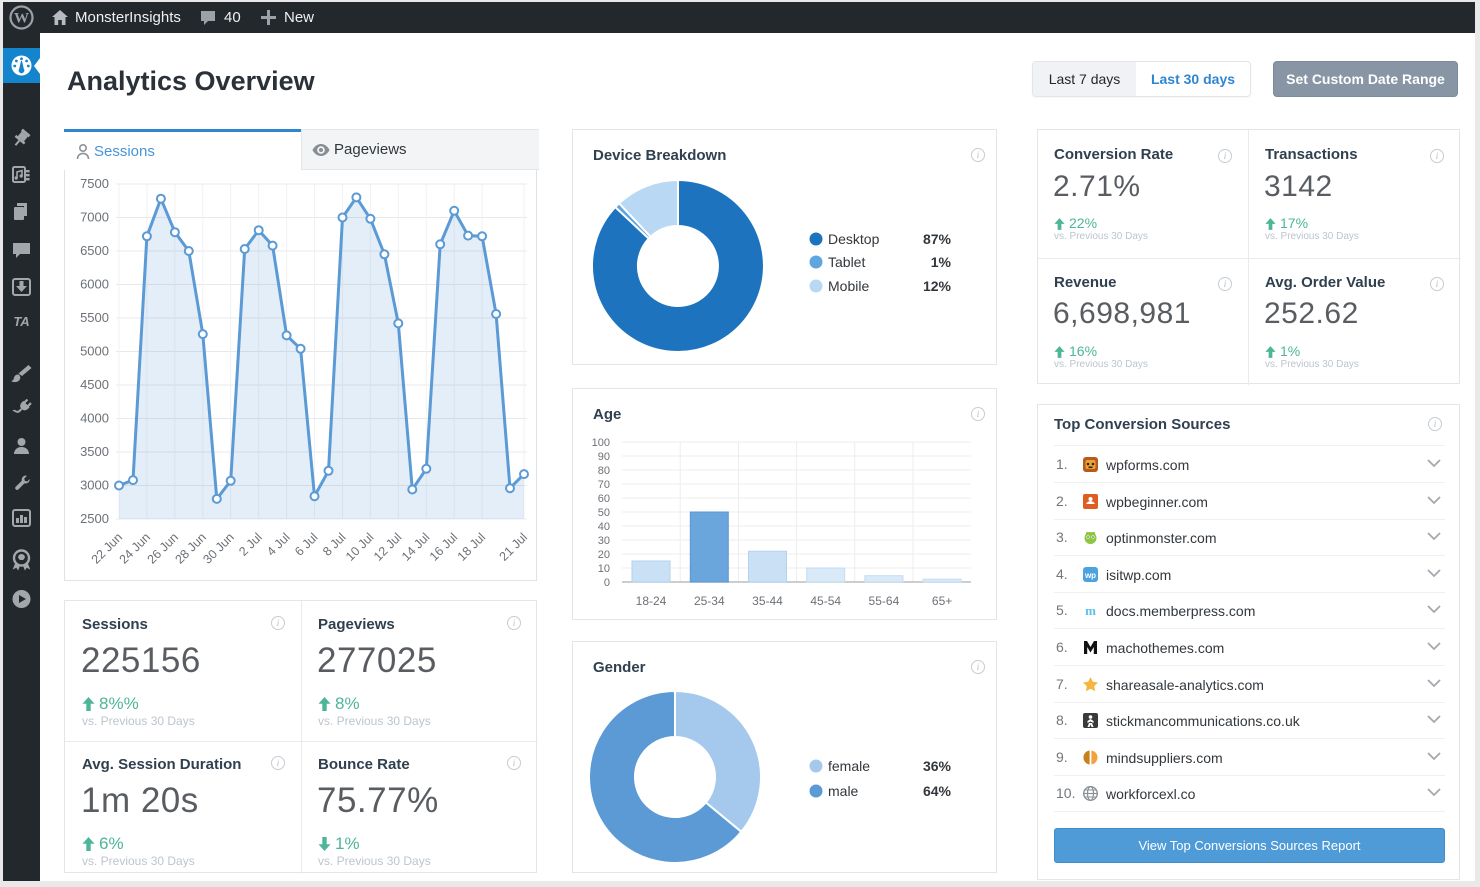 This screenshot has height=887, width=1480. I want to click on svg-text: Mobile, so click(848, 286).